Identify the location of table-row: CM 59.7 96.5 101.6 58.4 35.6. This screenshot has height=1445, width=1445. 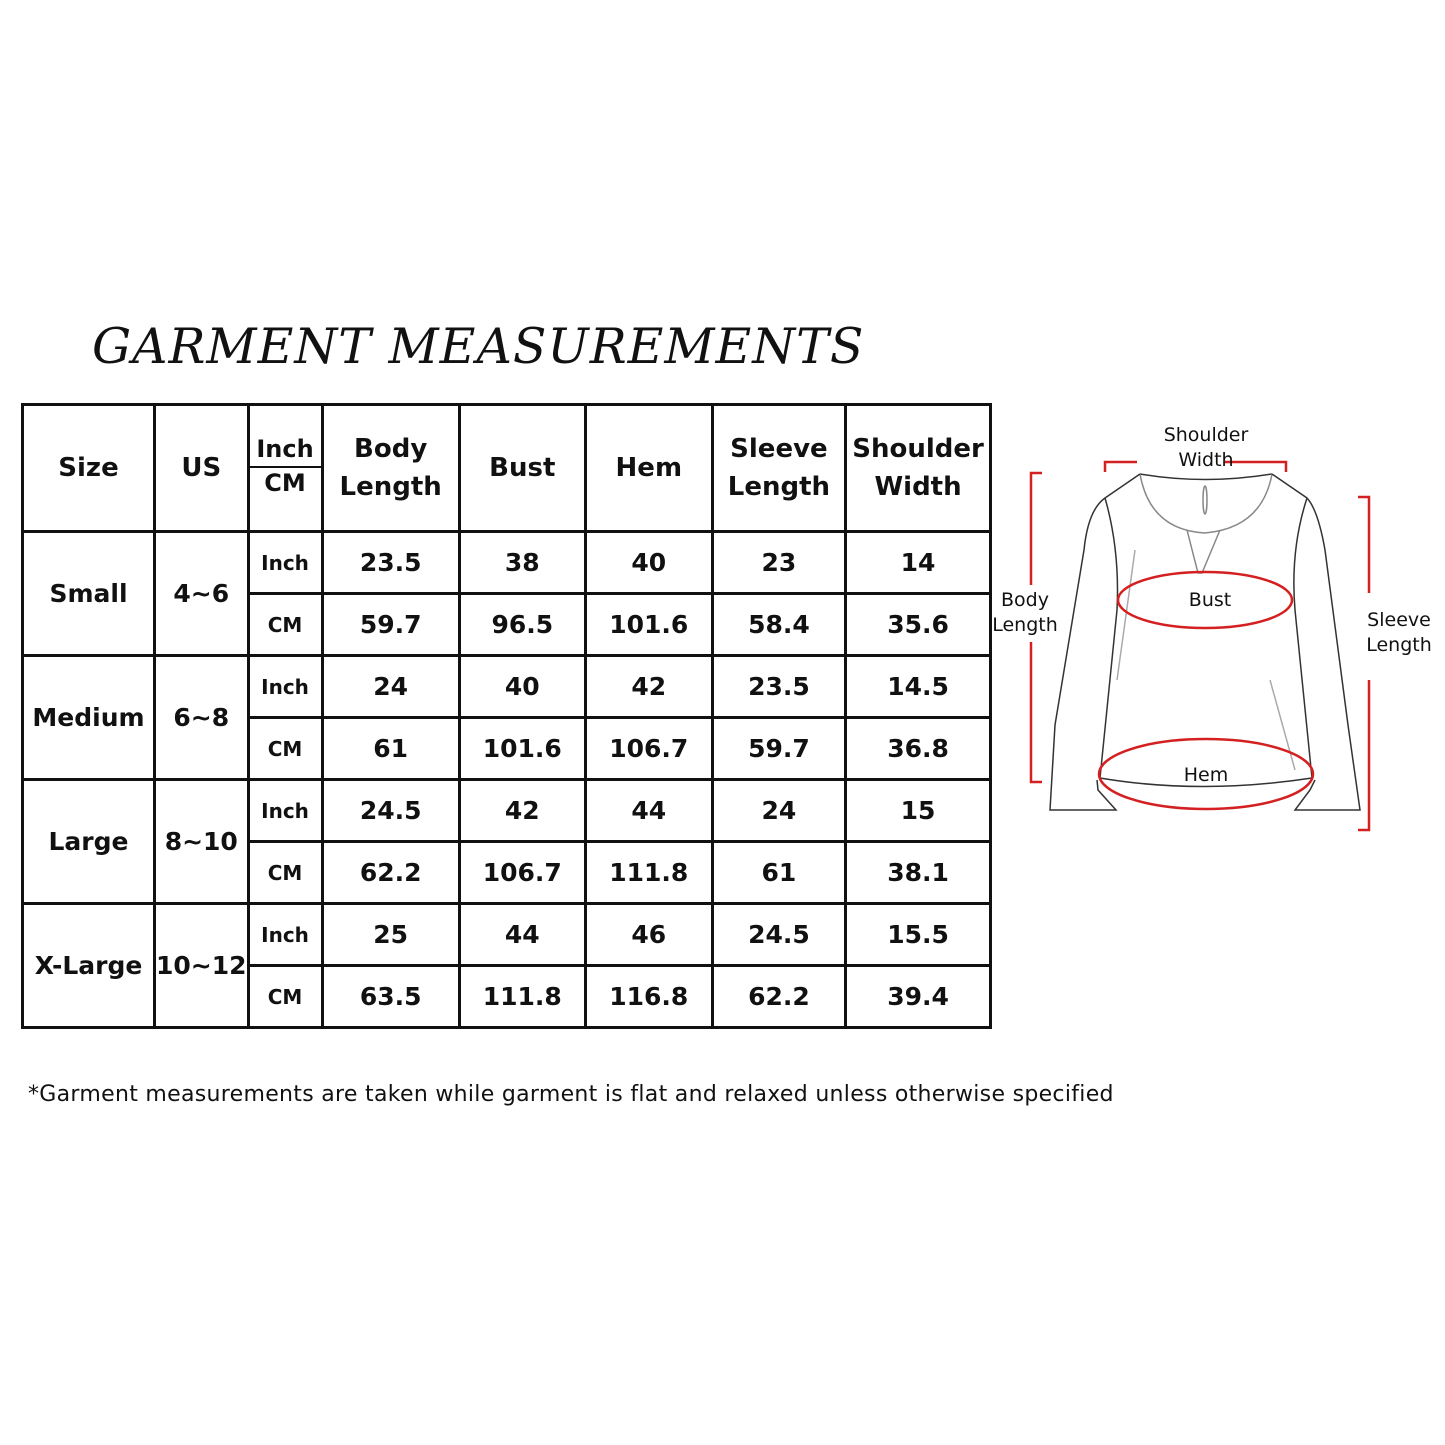
(508, 624).